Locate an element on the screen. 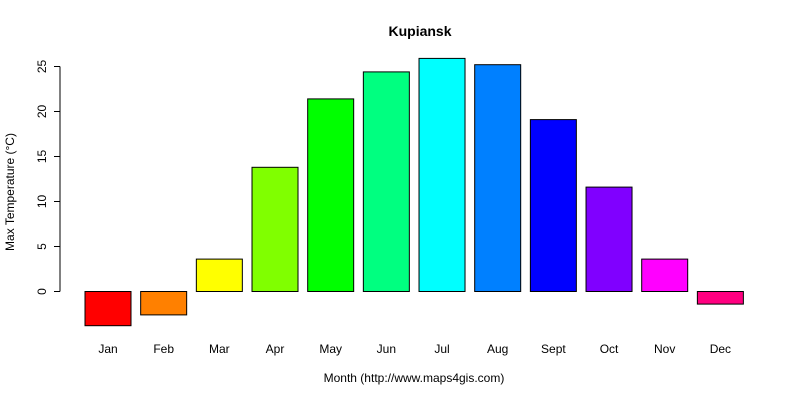 Image resolution: width=800 pixels, height=400 pixels. bar-oct is located at coordinates (609, 239).